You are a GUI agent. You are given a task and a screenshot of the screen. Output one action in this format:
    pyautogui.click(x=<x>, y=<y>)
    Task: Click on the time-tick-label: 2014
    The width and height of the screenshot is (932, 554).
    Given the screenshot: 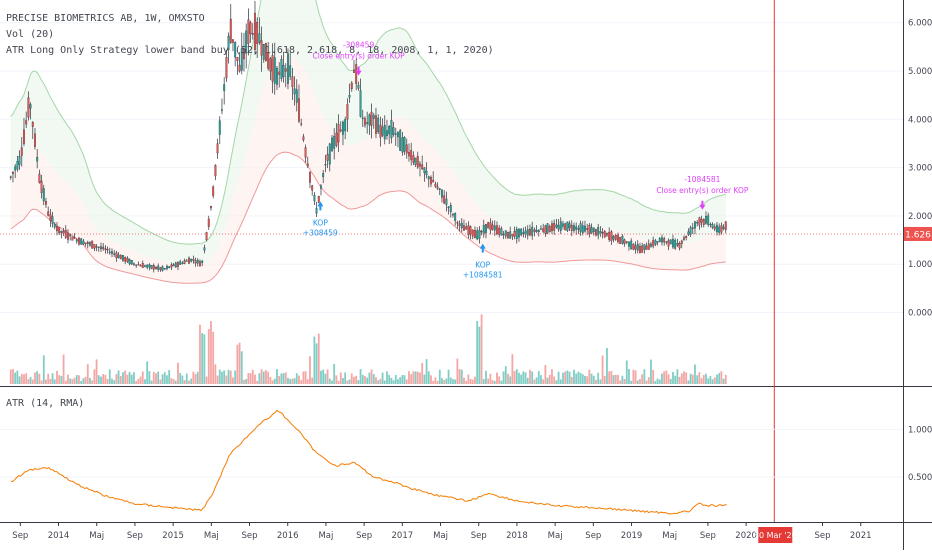 What is the action you would take?
    pyautogui.click(x=59, y=536)
    